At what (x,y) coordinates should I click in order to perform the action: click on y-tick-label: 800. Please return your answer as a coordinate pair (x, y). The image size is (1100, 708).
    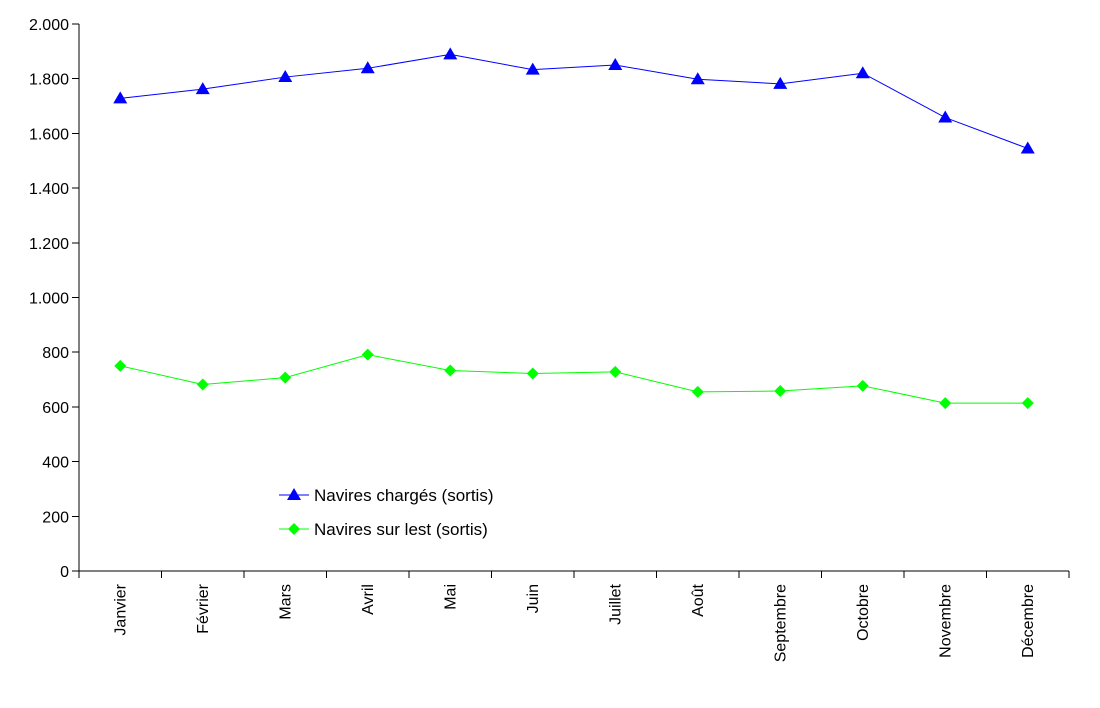
    Looking at the image, I should click on (55, 353).